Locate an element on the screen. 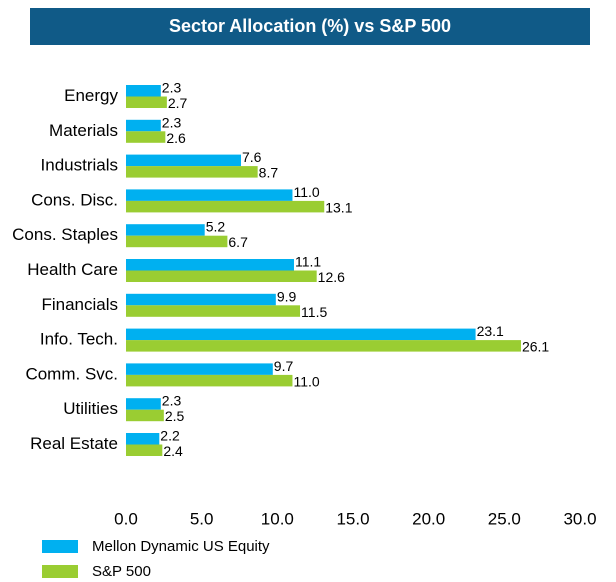  value-label: 11.5 is located at coordinates (314, 312).